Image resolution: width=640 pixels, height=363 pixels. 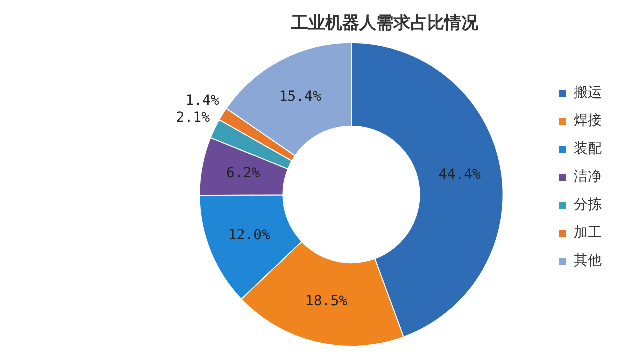 What do you see at coordinates (326, 302) in the screenshot?
I see `data-label: 18.5%` at bounding box center [326, 302].